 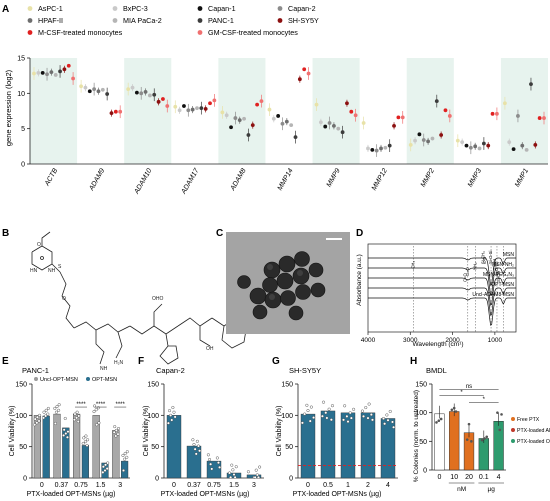 I want to click on legend-label-5: MIA PaCa-2, so click(x=142, y=20).